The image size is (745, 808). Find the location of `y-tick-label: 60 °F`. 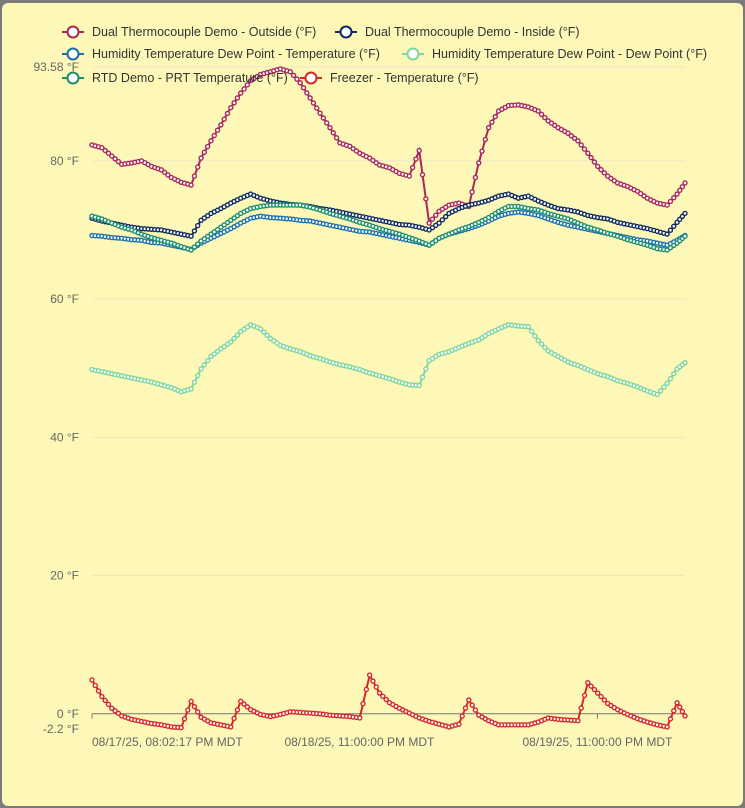

y-tick-label: 60 °F is located at coordinates (64, 299).